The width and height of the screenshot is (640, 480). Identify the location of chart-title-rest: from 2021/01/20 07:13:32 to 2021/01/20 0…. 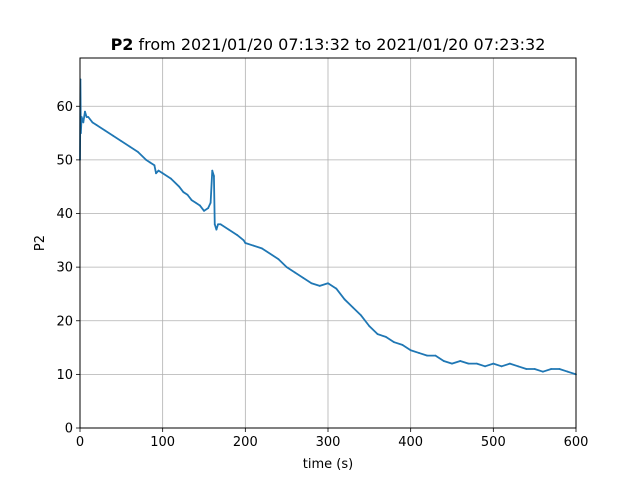
(339, 44).